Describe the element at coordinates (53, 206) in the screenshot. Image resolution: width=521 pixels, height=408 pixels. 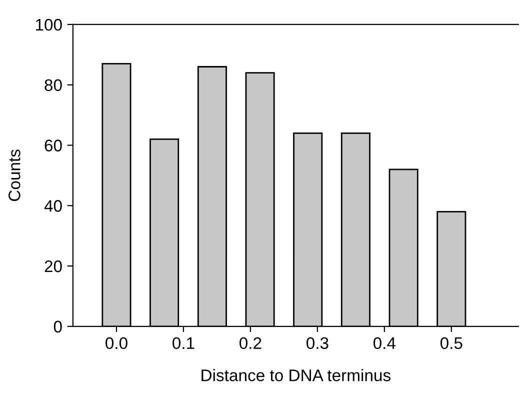
I see `y-tick-label: 40` at that location.